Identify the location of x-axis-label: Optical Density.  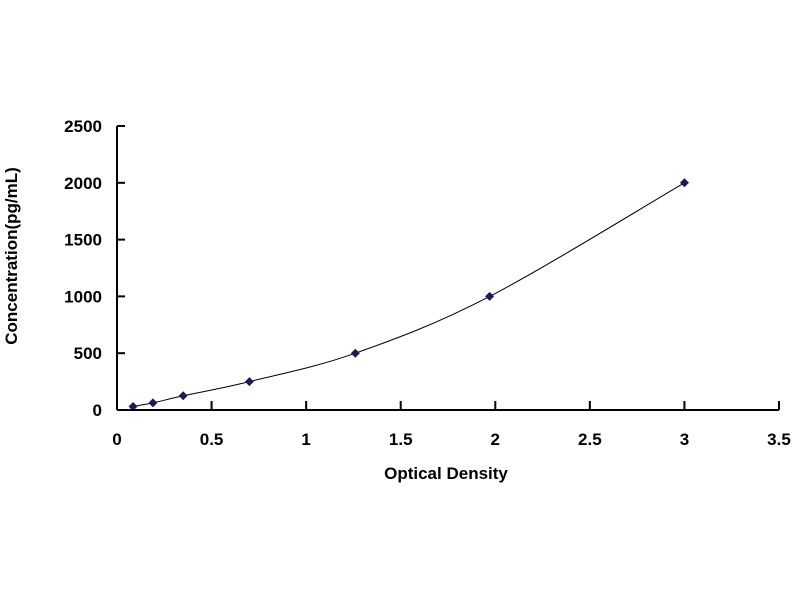
(446, 473).